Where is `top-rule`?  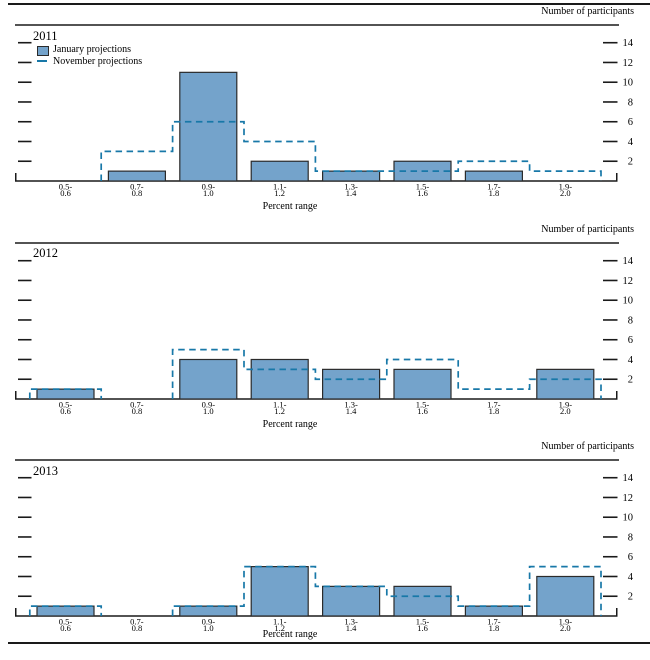
top-rule is located at coordinates (329, 4).